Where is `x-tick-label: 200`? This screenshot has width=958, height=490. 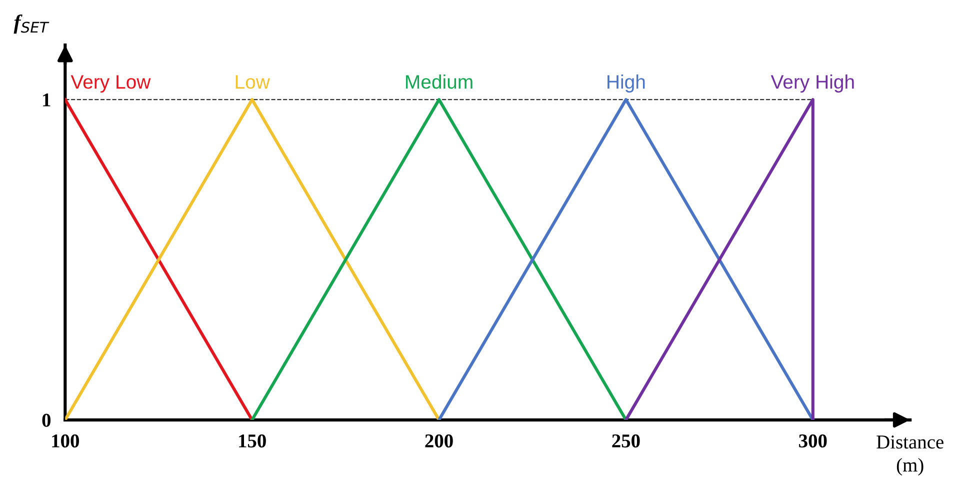
x-tick-label: 200 is located at coordinates (439, 441).